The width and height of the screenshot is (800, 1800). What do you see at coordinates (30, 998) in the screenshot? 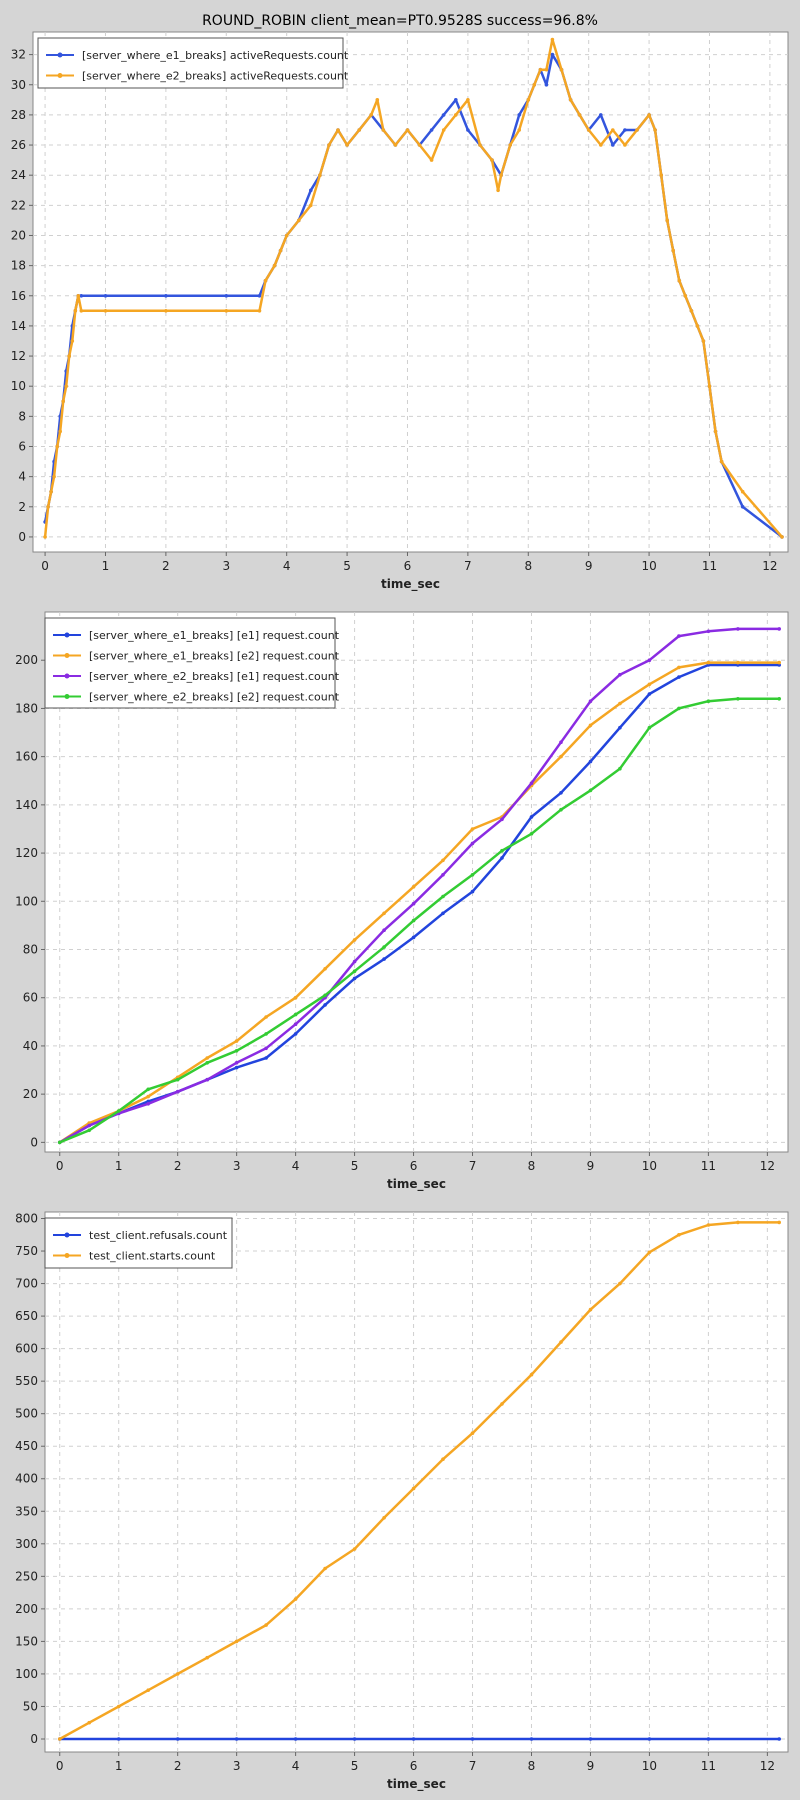
I see `y-tick-label: 60` at bounding box center [30, 998].